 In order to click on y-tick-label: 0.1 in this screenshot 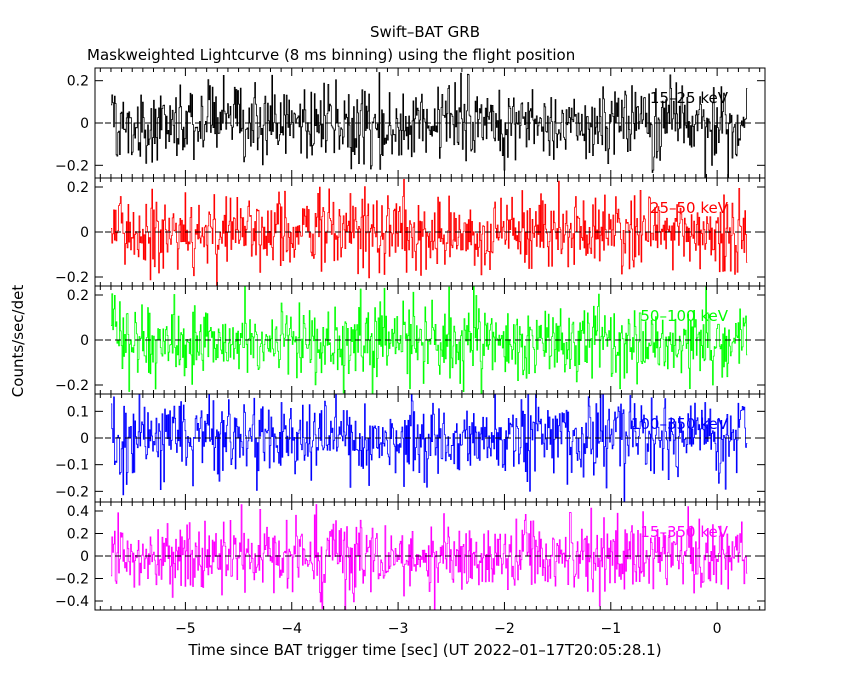, I will do `click(78, 412)`.